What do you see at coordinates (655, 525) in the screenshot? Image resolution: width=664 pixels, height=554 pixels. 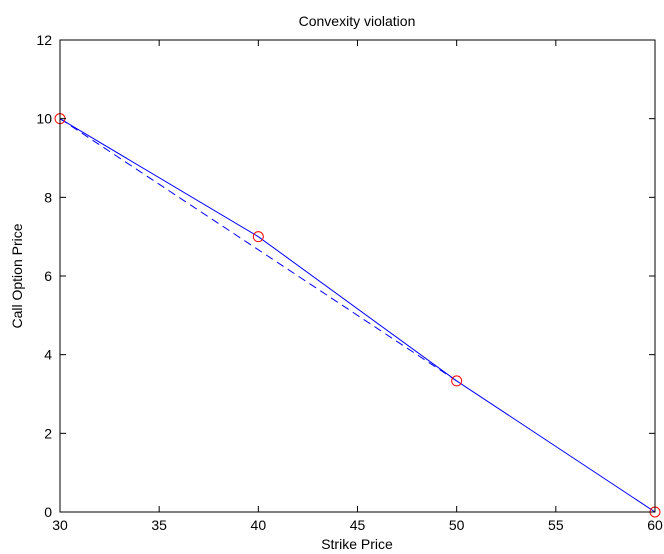 I see `x-tick-label: 60` at bounding box center [655, 525].